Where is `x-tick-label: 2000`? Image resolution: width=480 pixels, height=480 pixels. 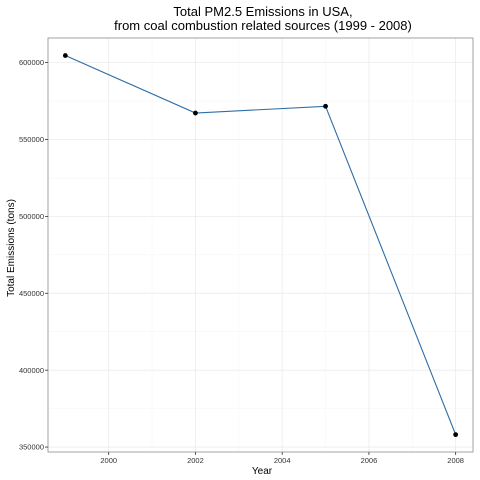
x-tick-label: 2000 is located at coordinates (108, 460).